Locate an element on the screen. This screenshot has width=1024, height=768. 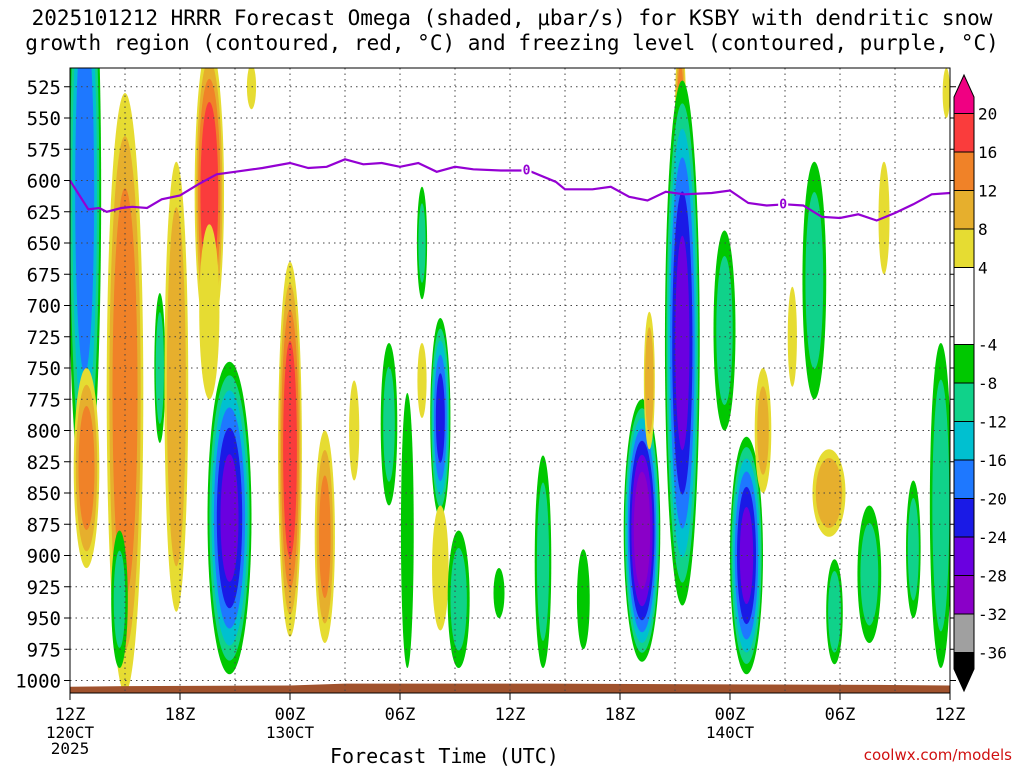
x-tick-sublabel-12-1: 130CT is located at coordinates (290, 732).